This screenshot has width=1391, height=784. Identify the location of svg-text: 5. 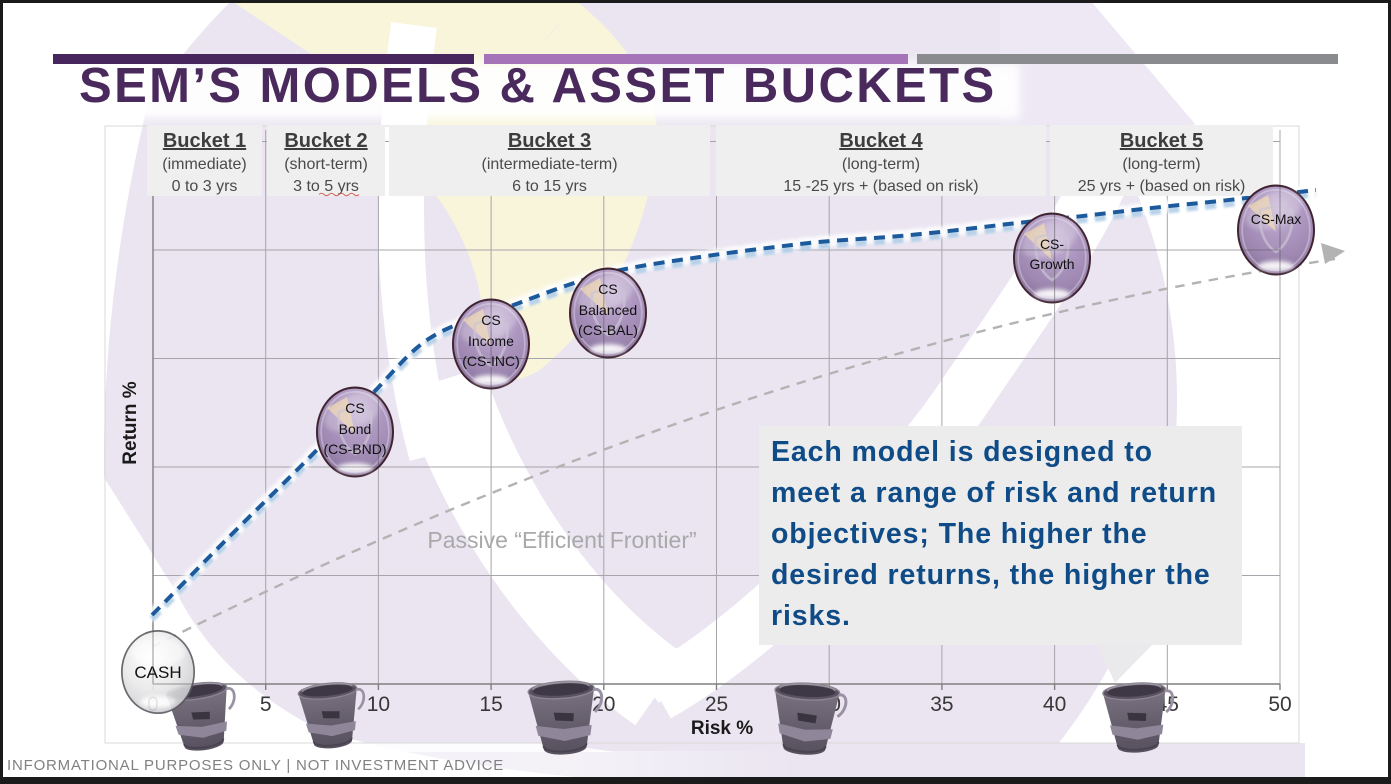
(266, 704).